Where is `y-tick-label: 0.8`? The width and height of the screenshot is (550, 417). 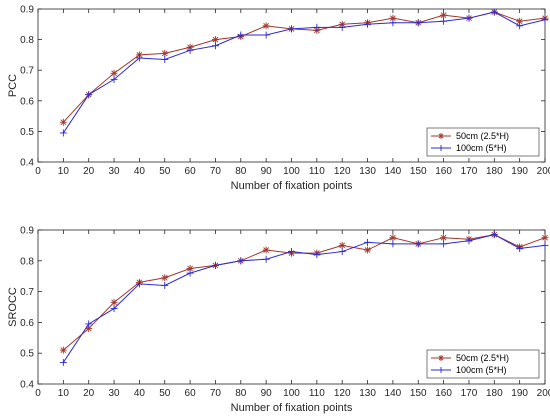 y-tick-label: 0.8 is located at coordinates (27, 261).